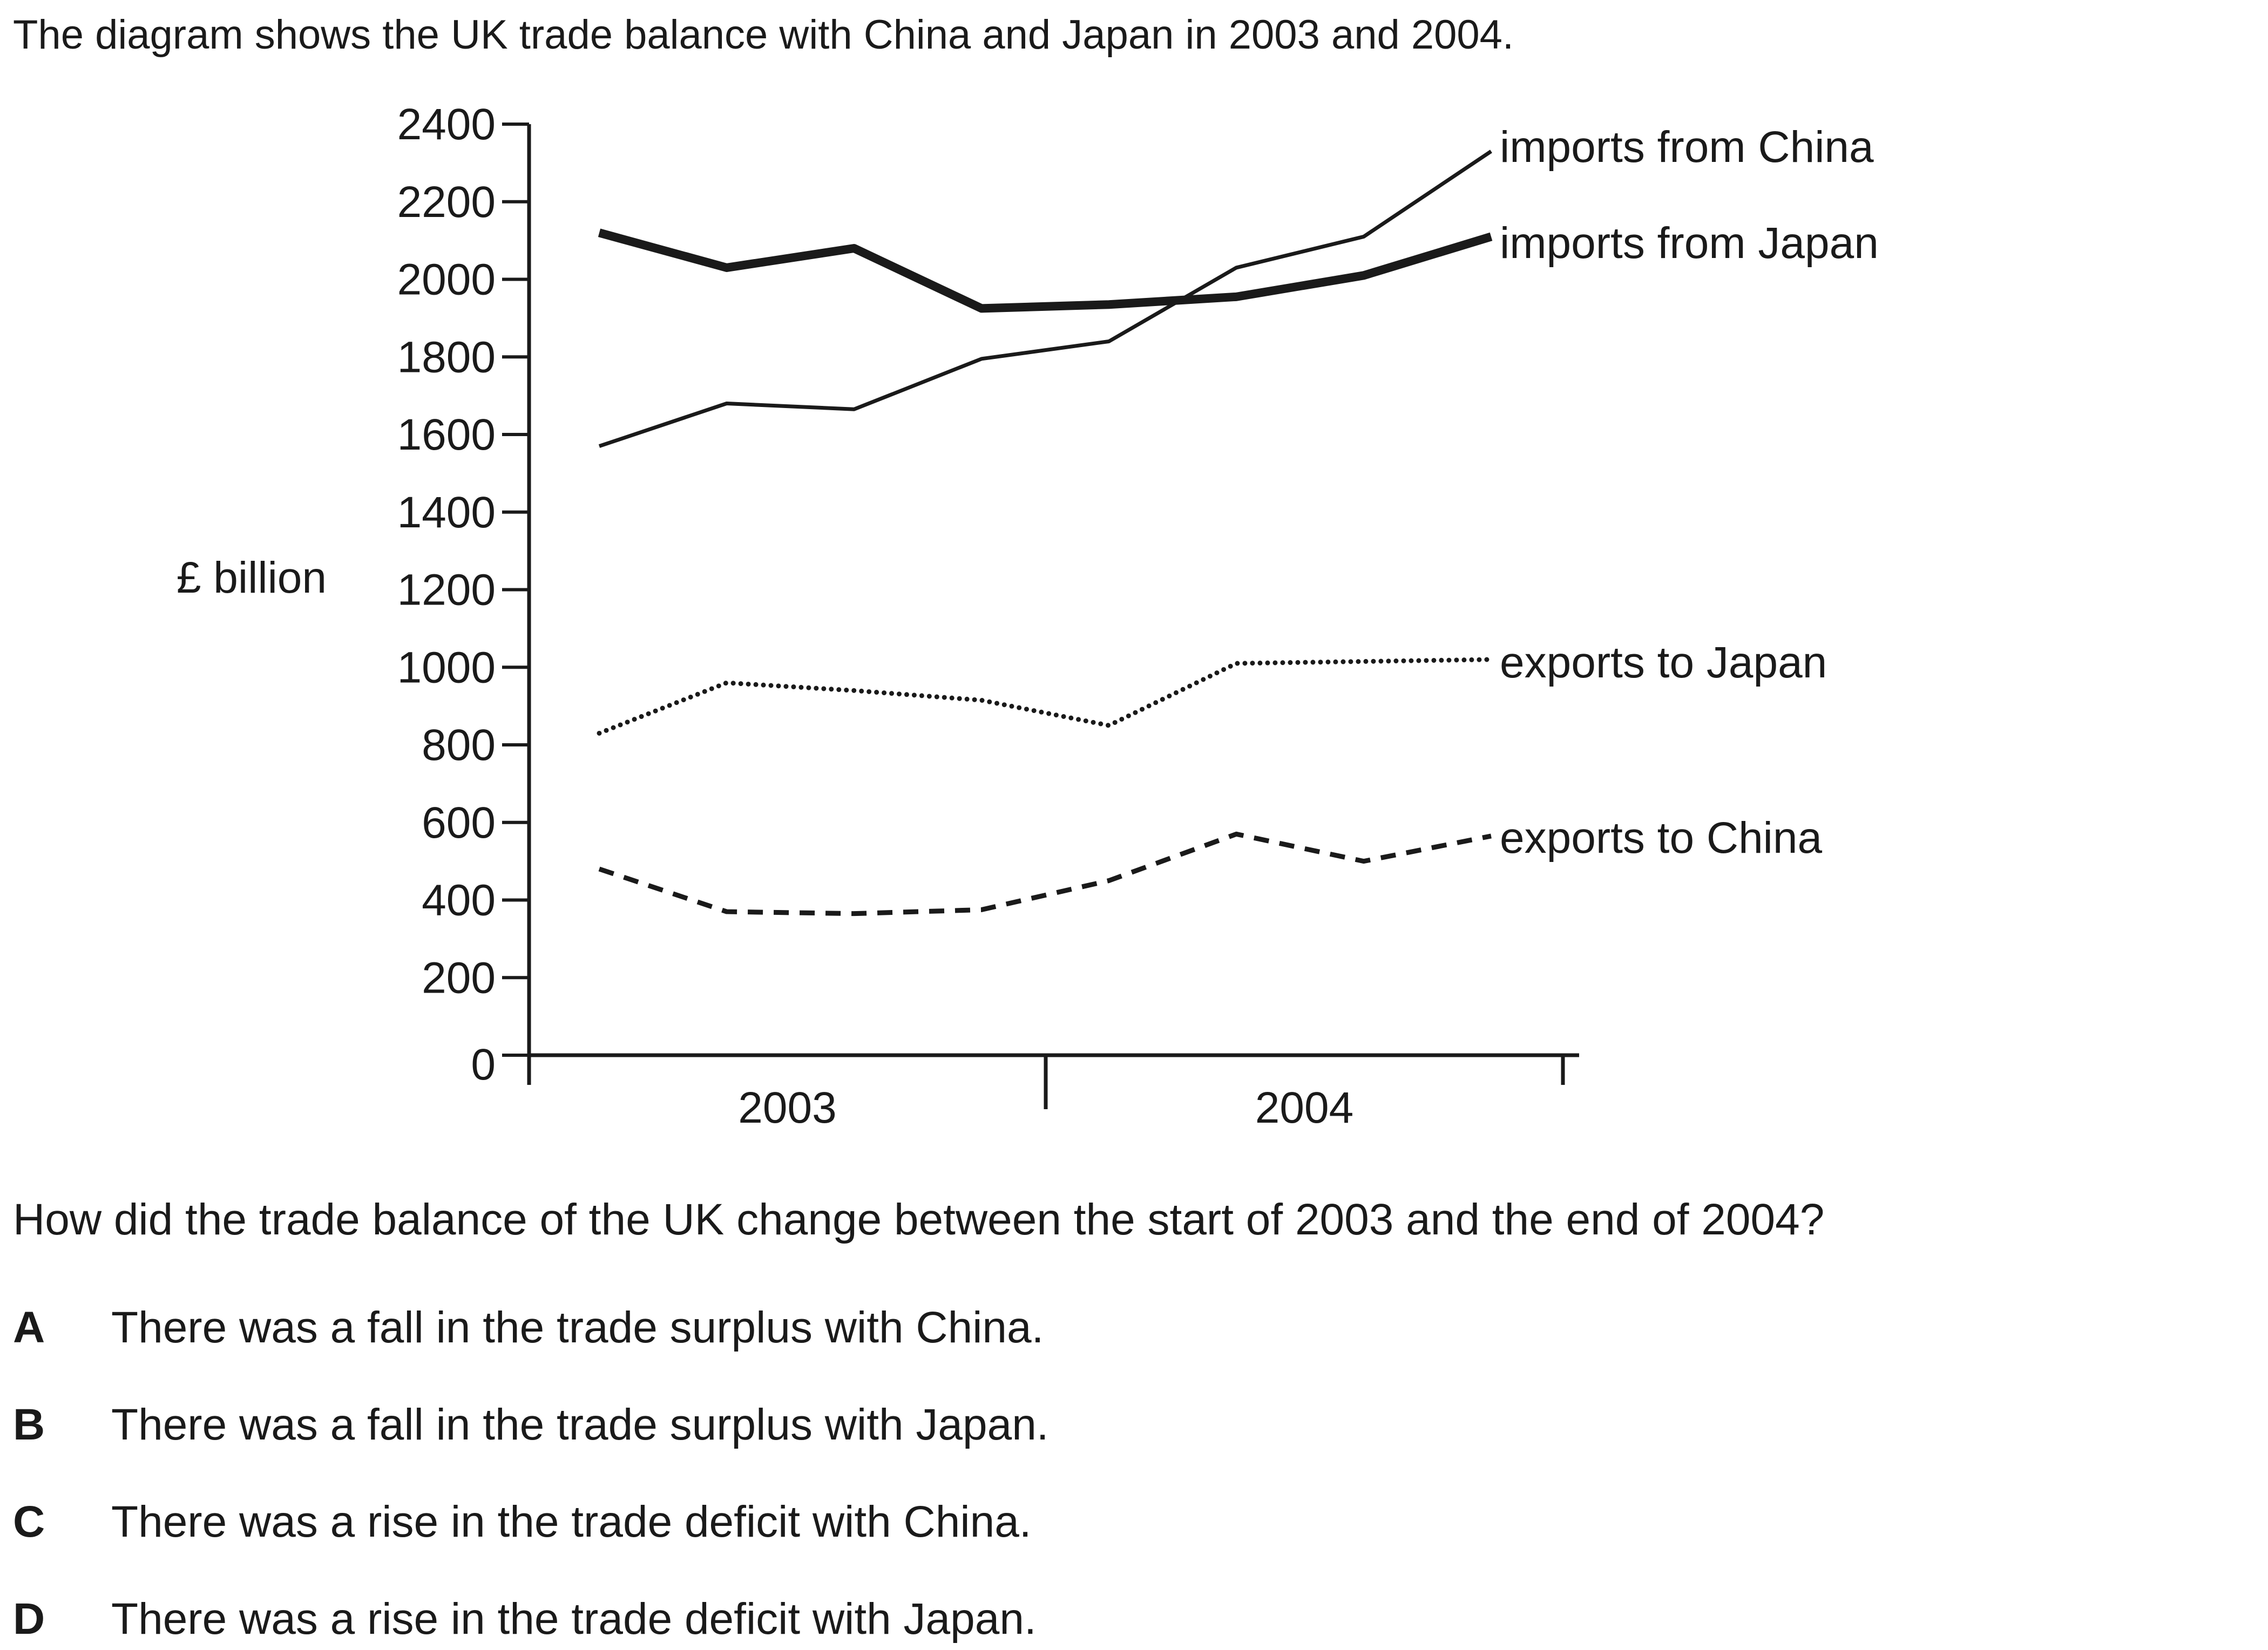 This screenshot has height=1650, width=2268. Describe the element at coordinates (29, 1522) in the screenshot. I see `option-c-letter: C` at that location.